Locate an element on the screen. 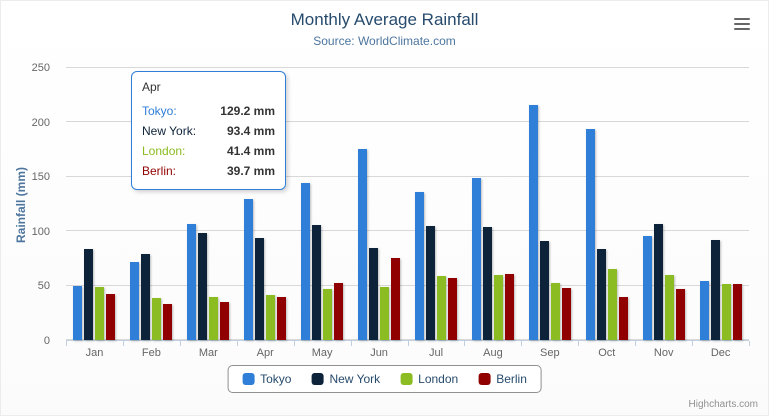 Image resolution: width=769 pixels, height=416 pixels. bar-berlin-apr is located at coordinates (282, 318).